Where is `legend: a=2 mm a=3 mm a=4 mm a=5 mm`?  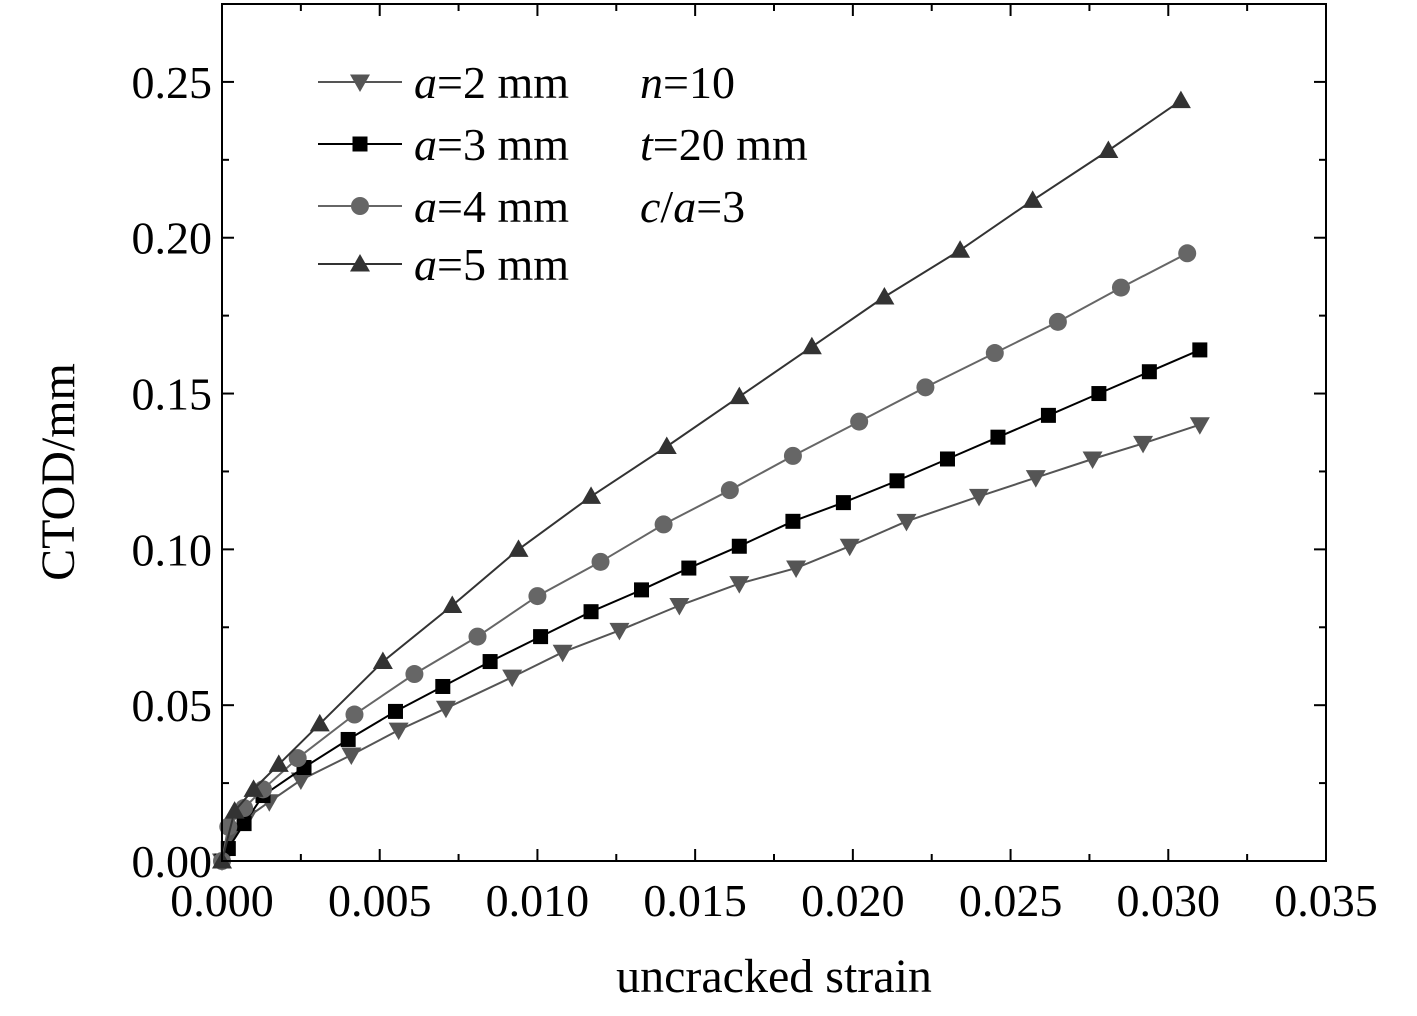
legend: a=2 mm a=3 mm a=4 mm a=5 mm is located at coordinates (443, 173).